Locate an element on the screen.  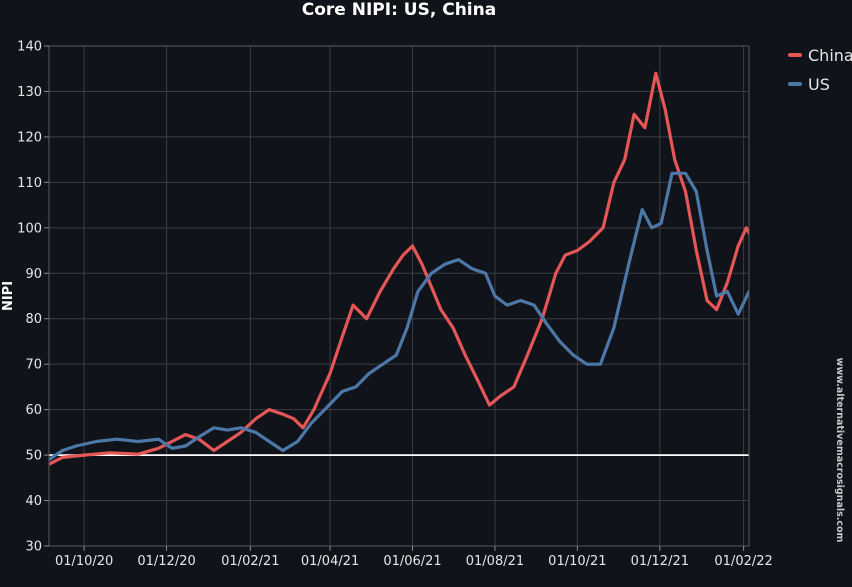
y-tick-label: 80 is located at coordinates (33, 319).